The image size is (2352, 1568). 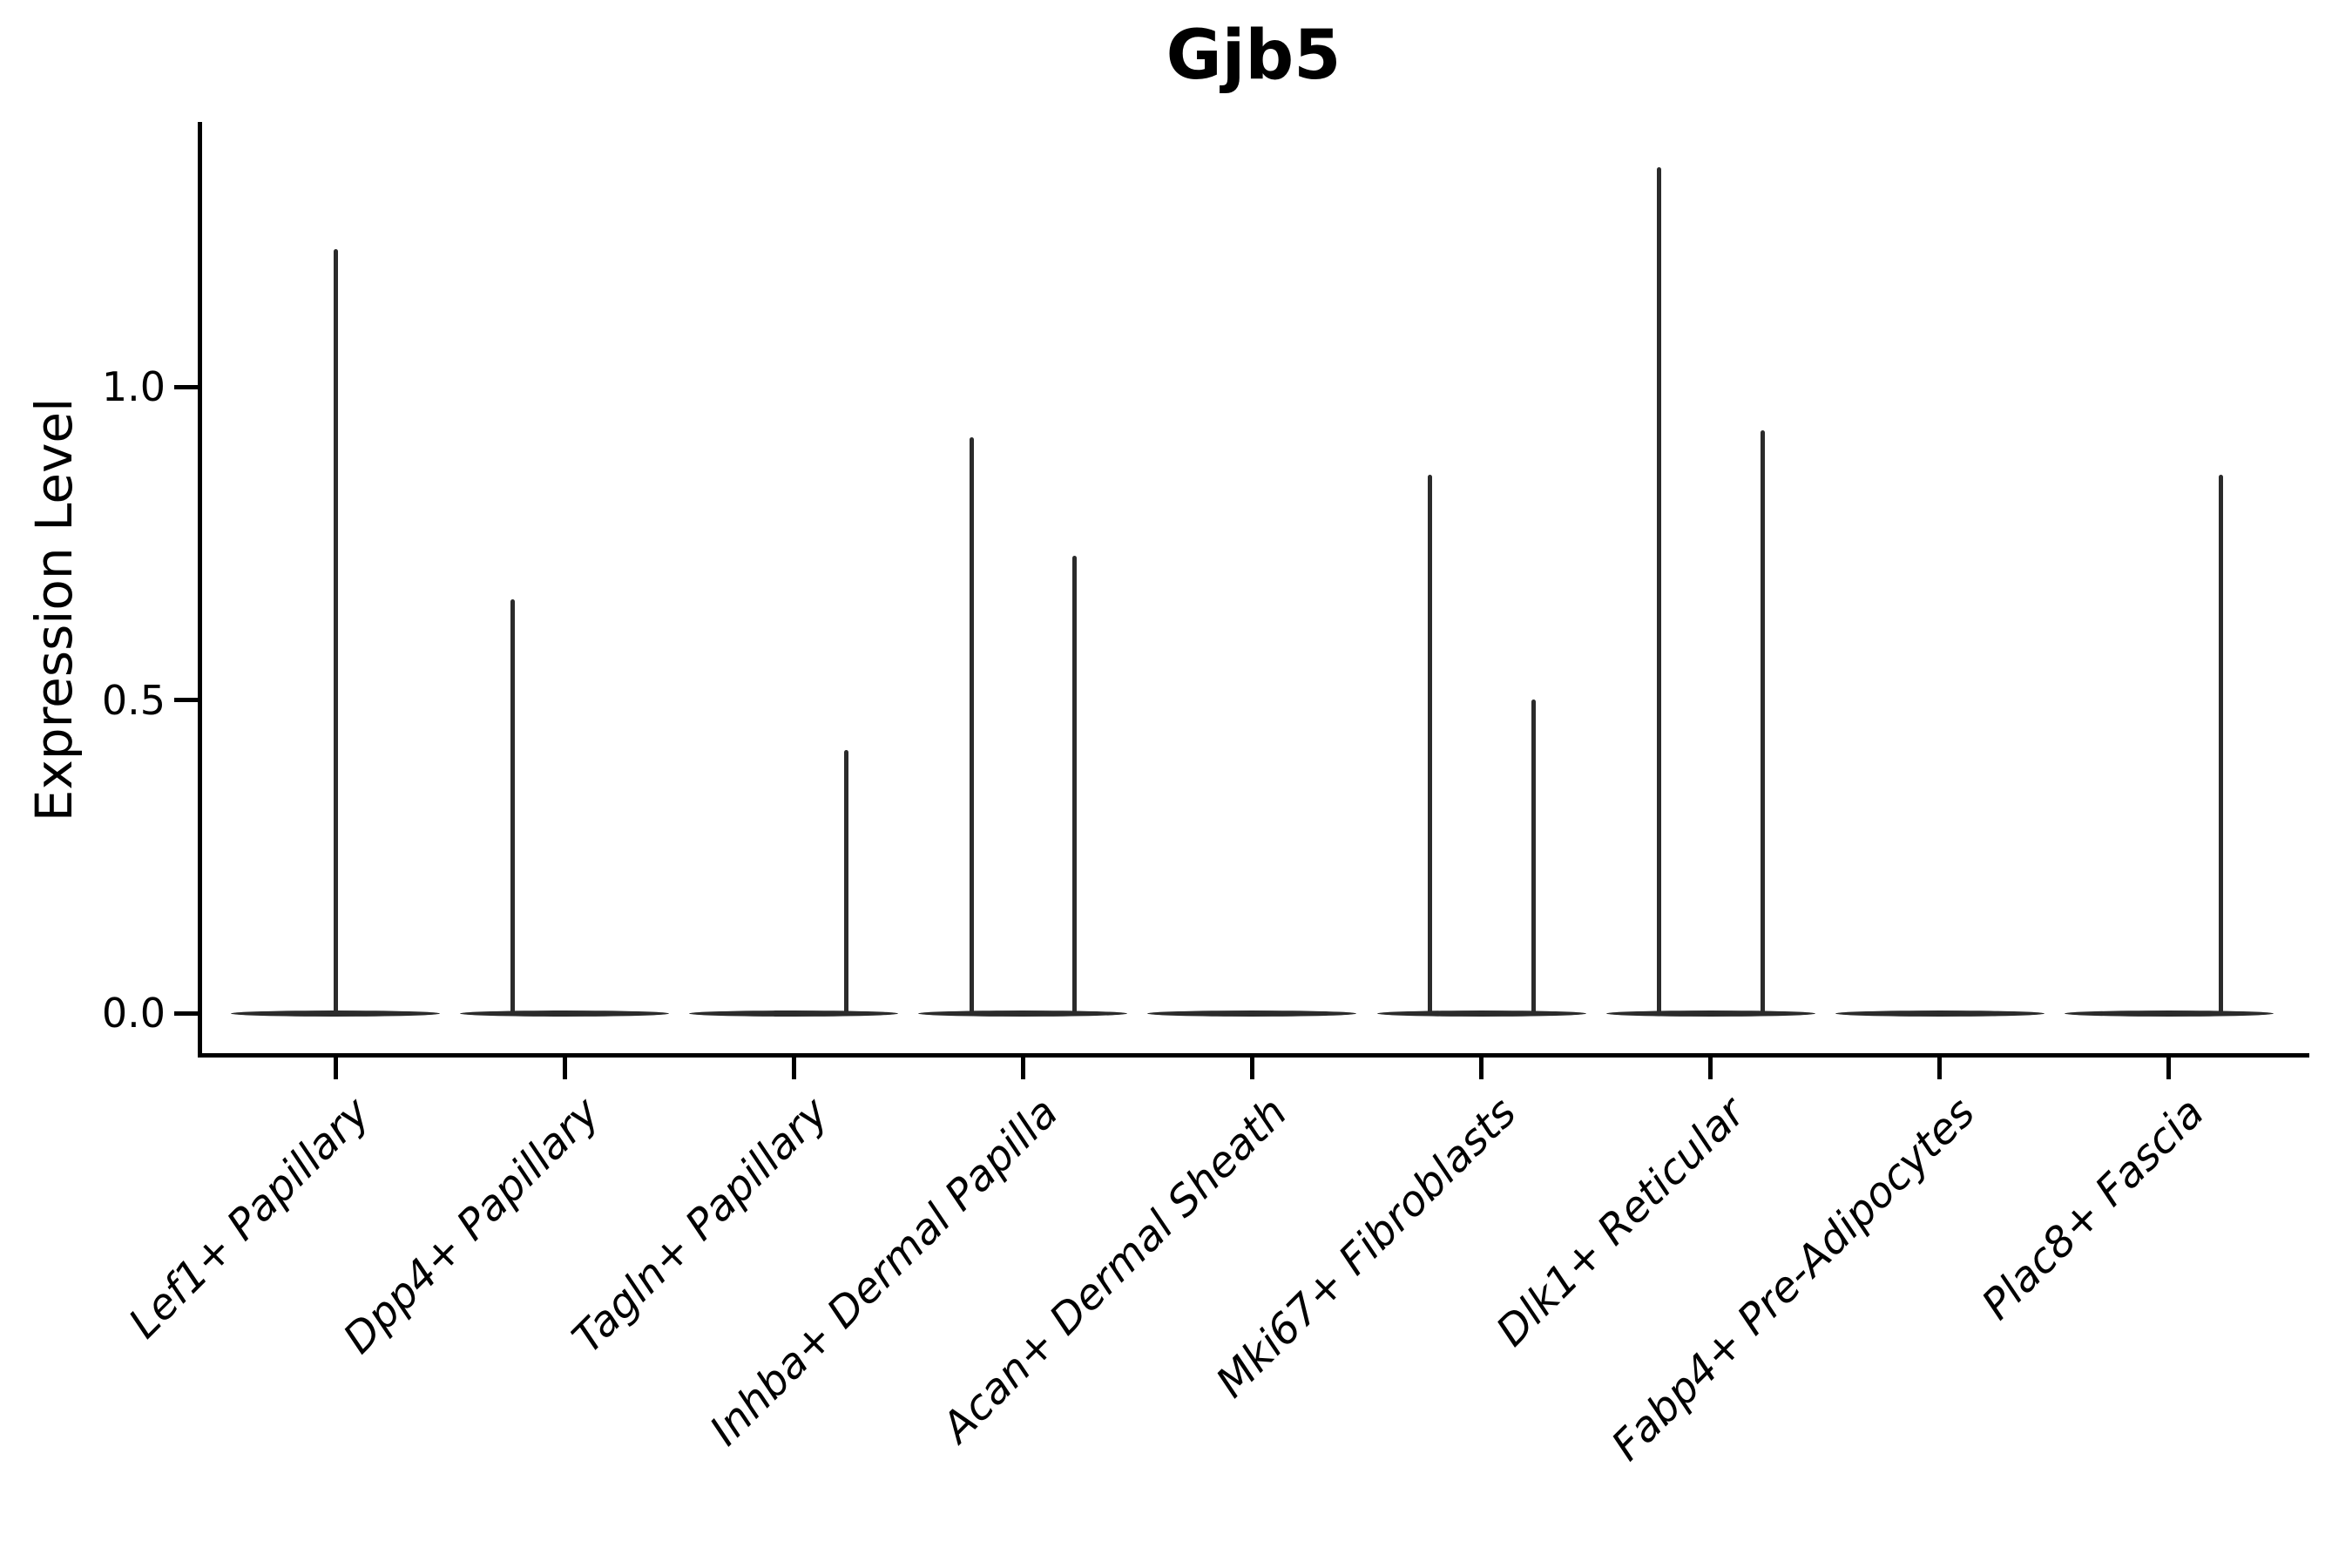 What do you see at coordinates (700, 1225) in the screenshot?
I see `x-tick-label: Tagln+ Papillary` at bounding box center [700, 1225].